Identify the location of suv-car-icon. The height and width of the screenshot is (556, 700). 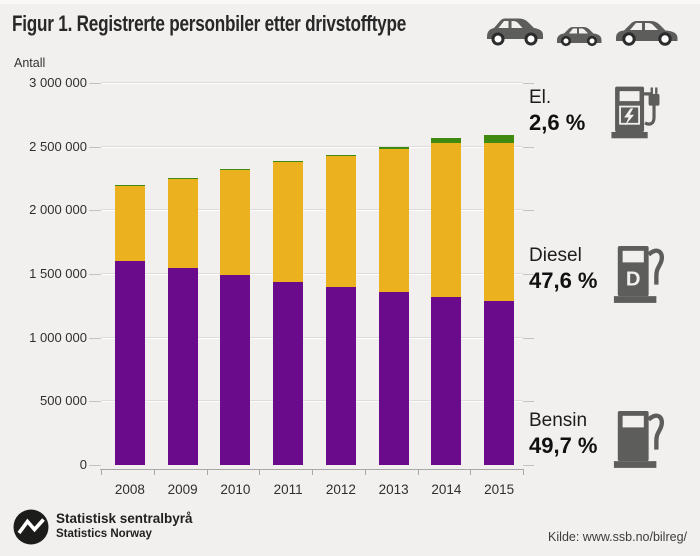
(515, 32).